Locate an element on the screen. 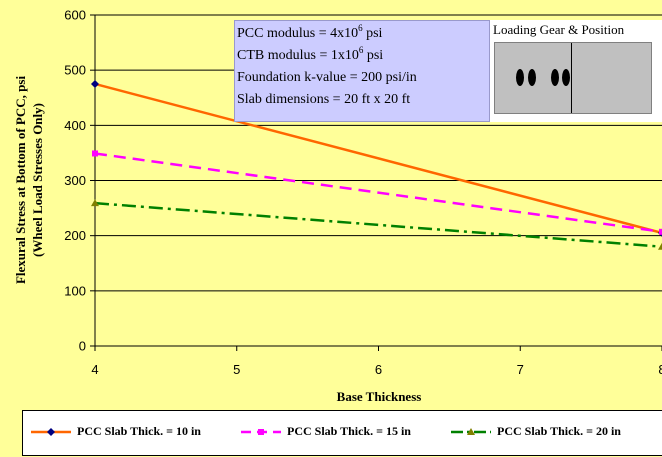 This screenshot has width=662, height=457. y-tick-label: 100 is located at coordinates (75, 290).